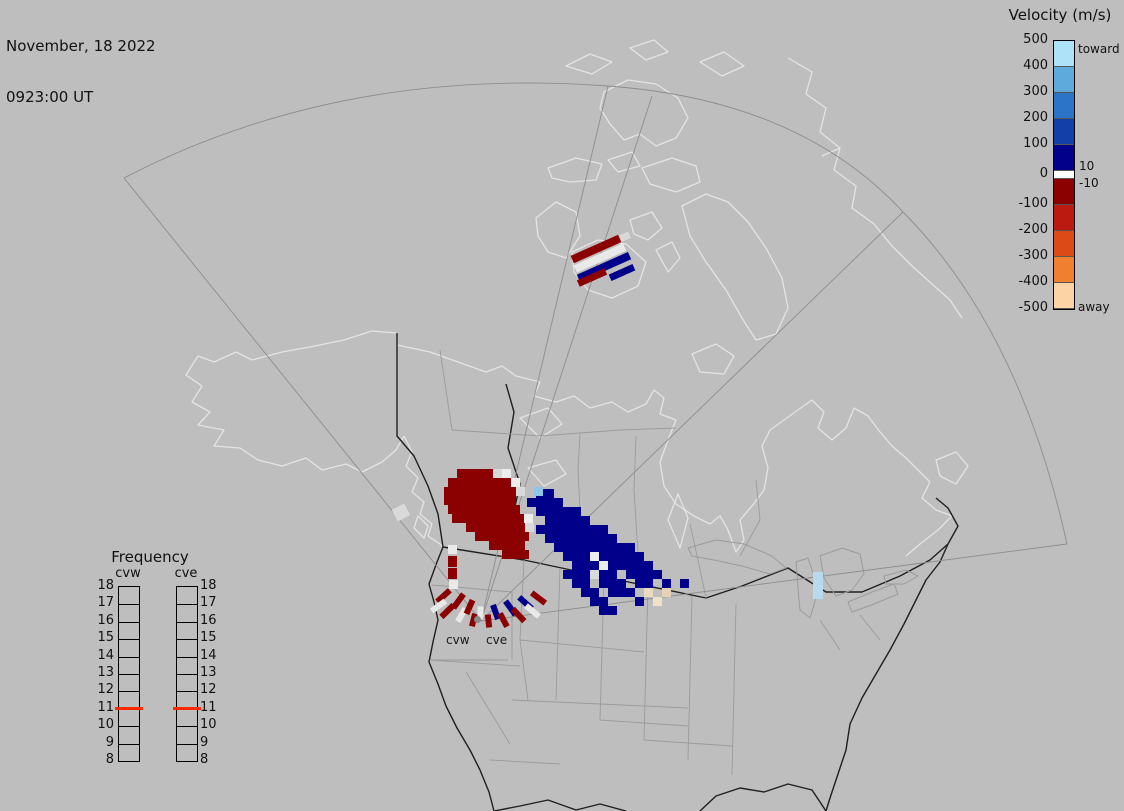 The width and height of the screenshot is (1124, 811). I want to click on frequency-col-cvw: cvw, so click(128, 573).